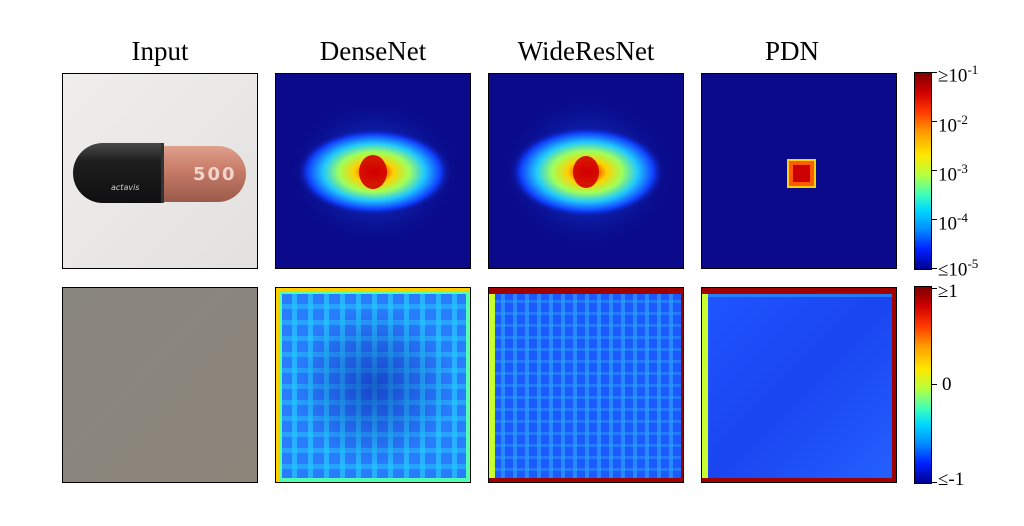  What do you see at coordinates (373, 385) in the screenshot?
I see `densenet-grid-heatmap` at bounding box center [373, 385].